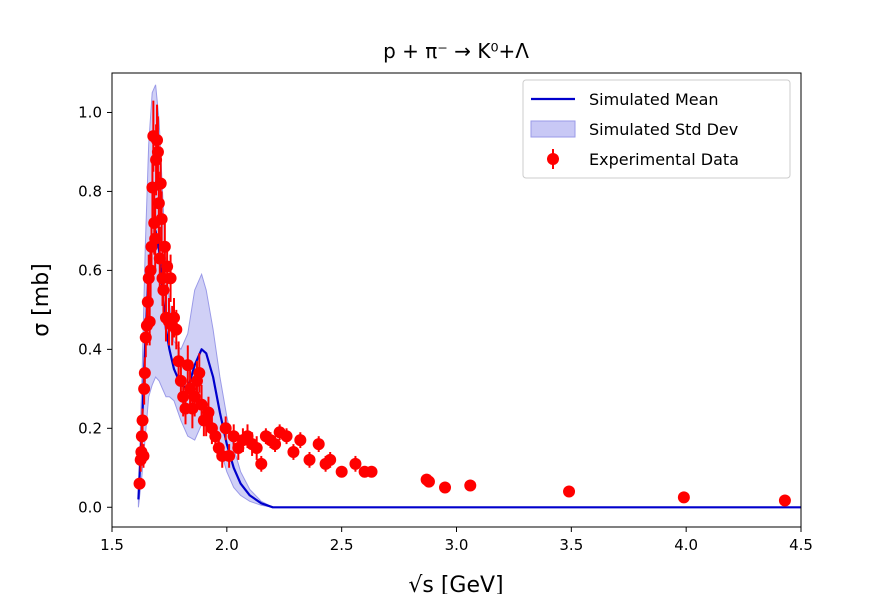 This screenshot has height=594, width=890. I want to click on y-tick-label: 0.6, so click(90, 270).